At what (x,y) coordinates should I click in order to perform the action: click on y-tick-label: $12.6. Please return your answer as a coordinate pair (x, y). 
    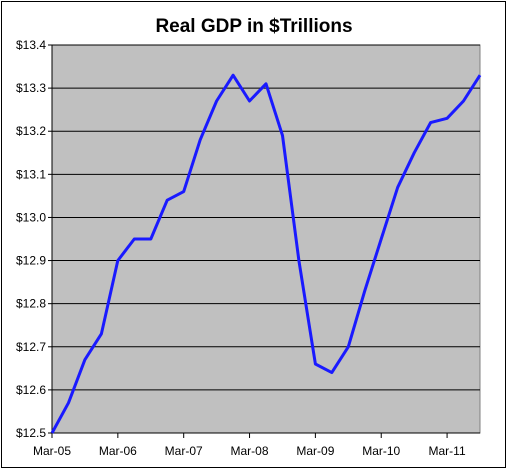
    Looking at the image, I should click on (31, 390).